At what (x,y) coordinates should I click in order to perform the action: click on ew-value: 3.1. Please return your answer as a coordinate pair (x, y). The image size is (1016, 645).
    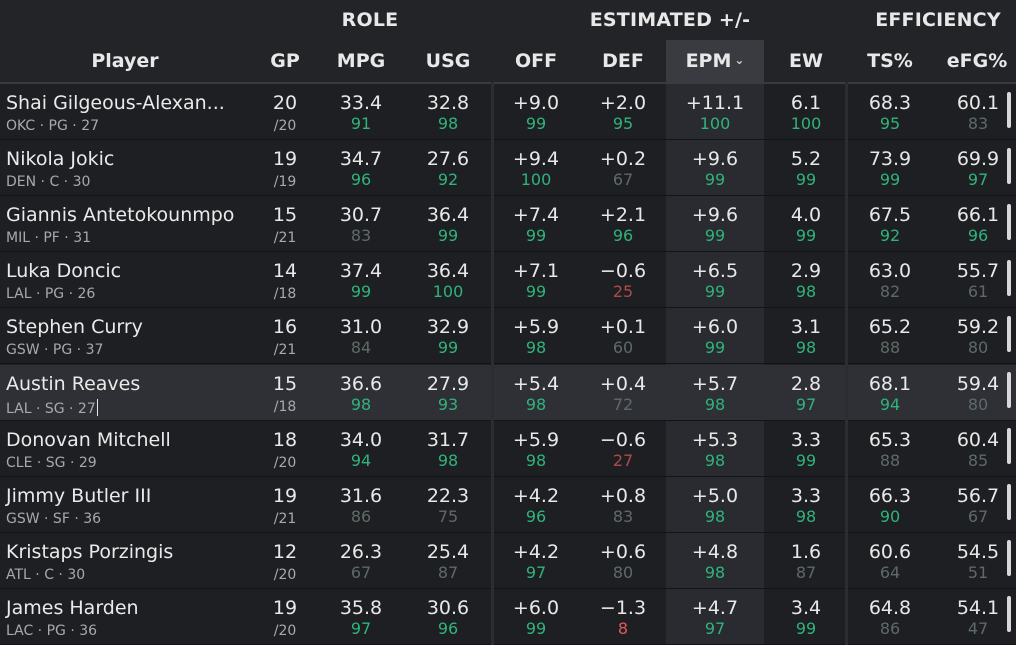
    Looking at the image, I should click on (806, 327).